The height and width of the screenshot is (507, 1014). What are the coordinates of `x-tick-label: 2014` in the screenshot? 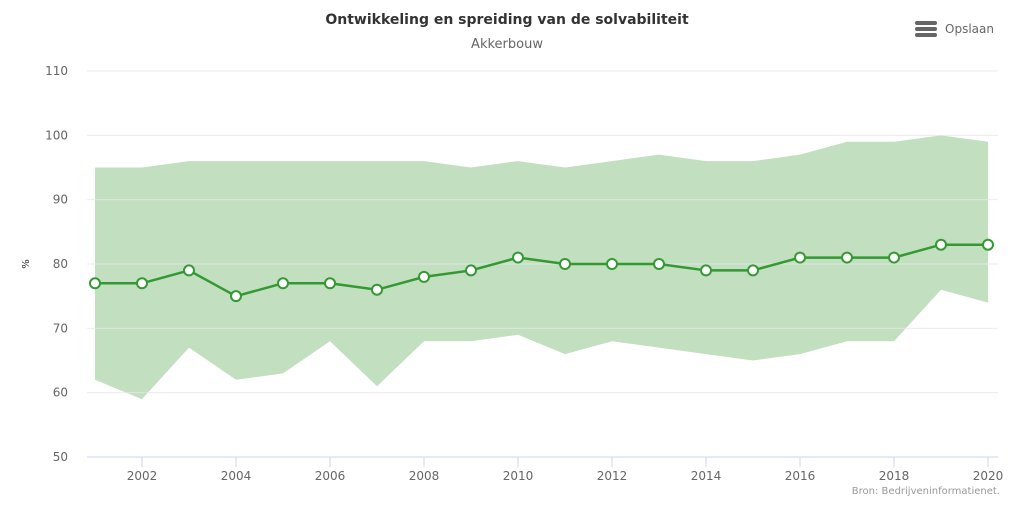 It's located at (706, 476).